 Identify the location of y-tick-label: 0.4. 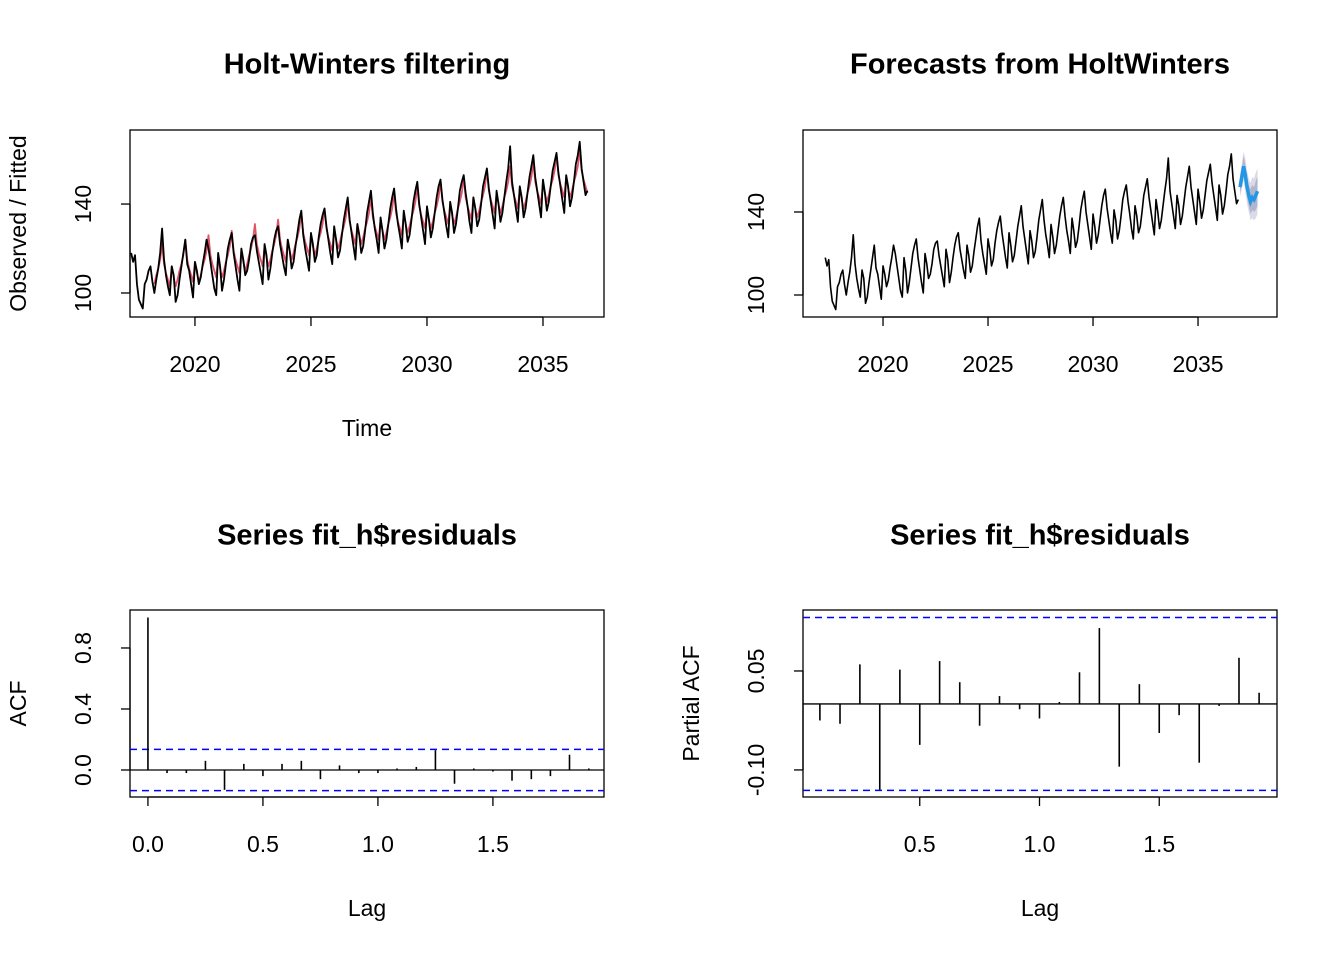
(83, 709).